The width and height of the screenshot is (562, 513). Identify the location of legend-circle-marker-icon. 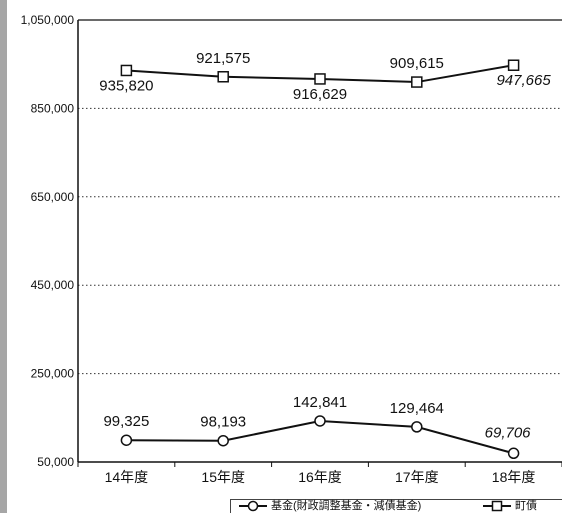
(253, 506).